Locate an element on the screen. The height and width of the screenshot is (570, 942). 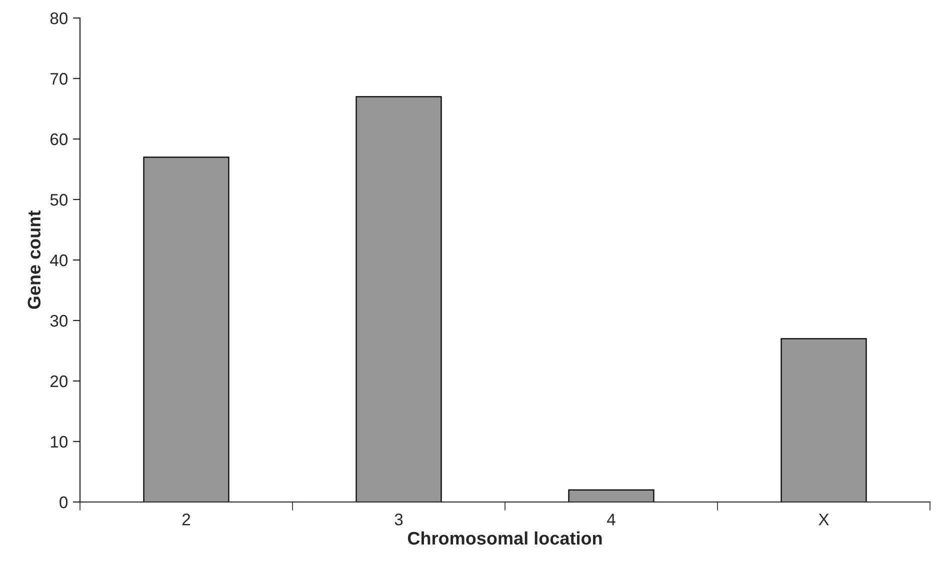
y-tick-label: 10 is located at coordinates (59, 442).